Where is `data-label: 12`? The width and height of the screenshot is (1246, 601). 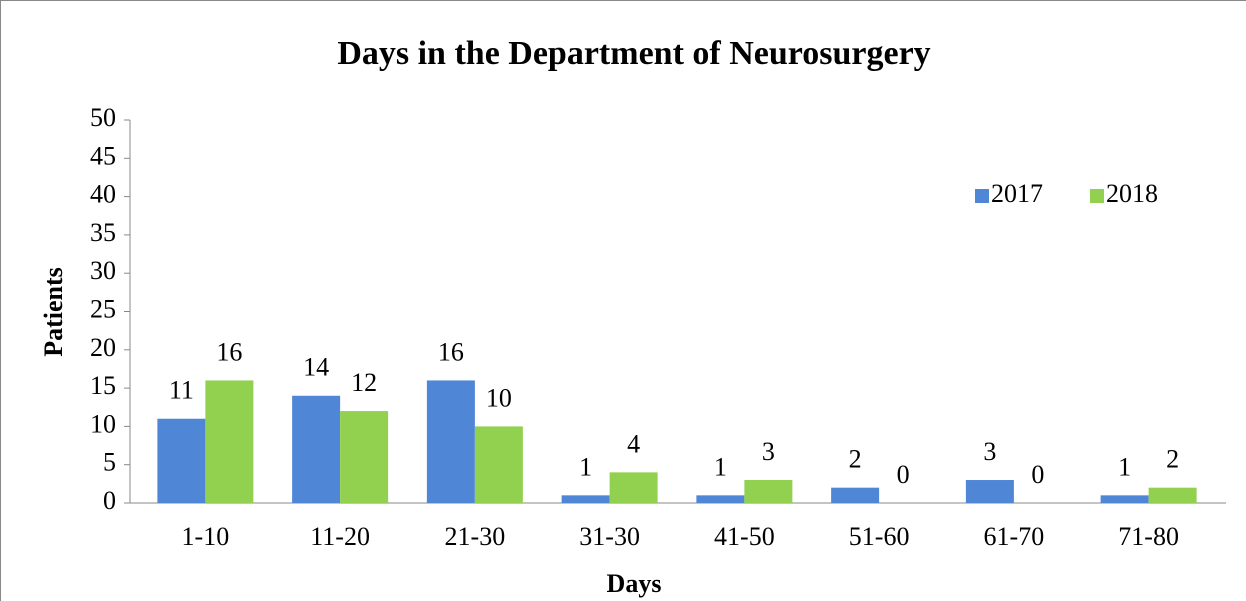
data-label: 12 is located at coordinates (364, 382).